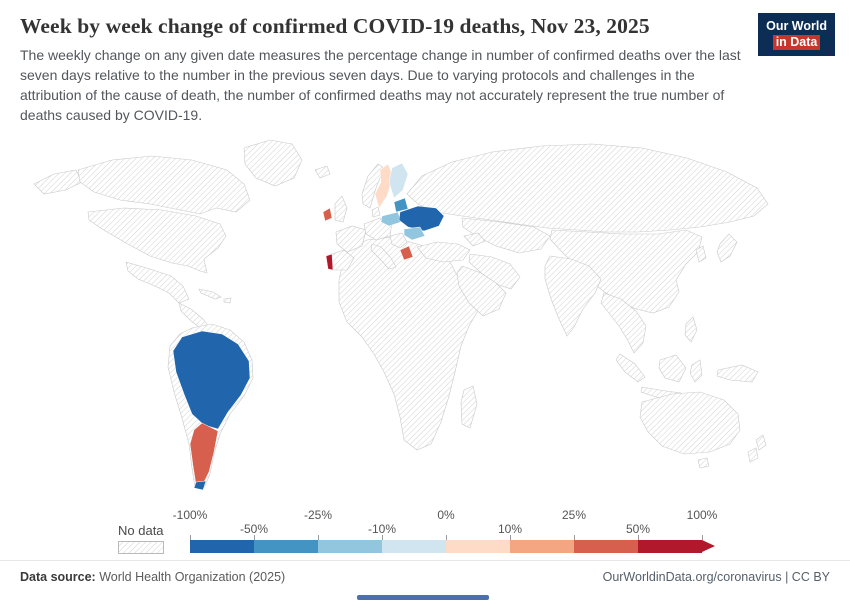 The image size is (850, 600). Describe the element at coordinates (210, 293) in the screenshot. I see `landmass-cuba` at that location.